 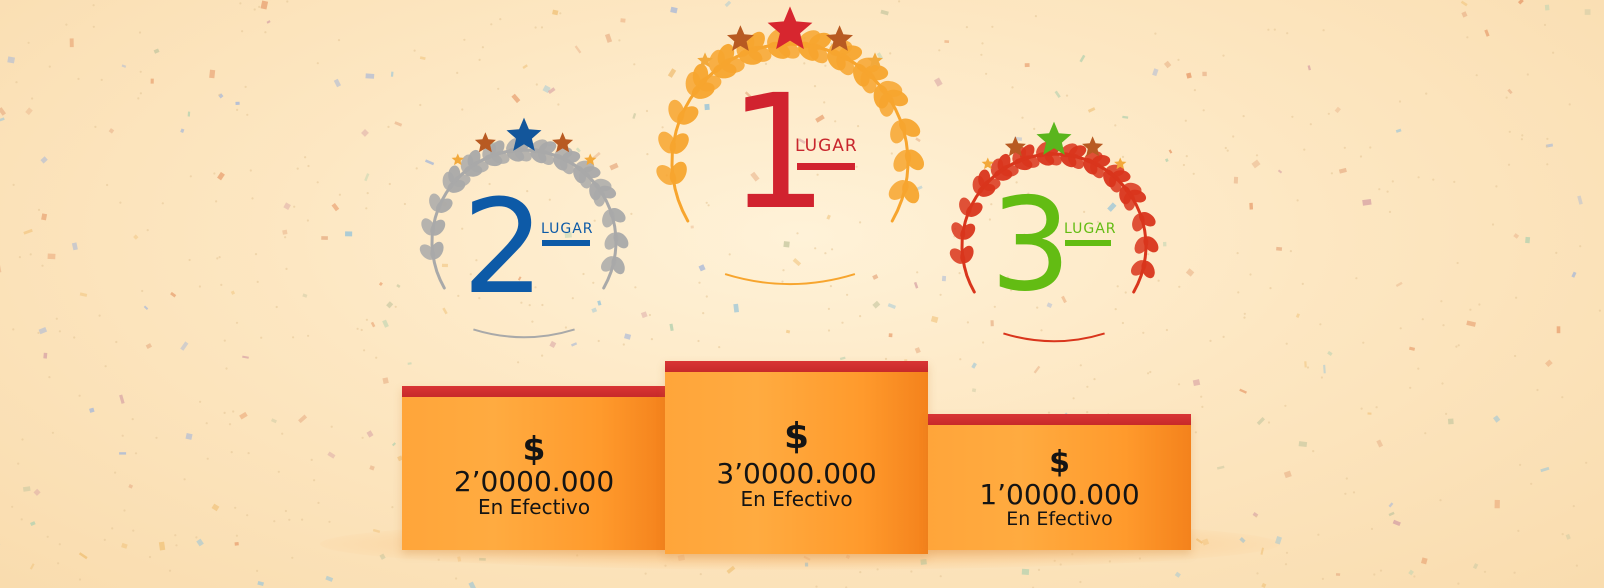 What do you see at coordinates (826, 146) in the screenshot?
I see `first-place-label: LUGAR` at bounding box center [826, 146].